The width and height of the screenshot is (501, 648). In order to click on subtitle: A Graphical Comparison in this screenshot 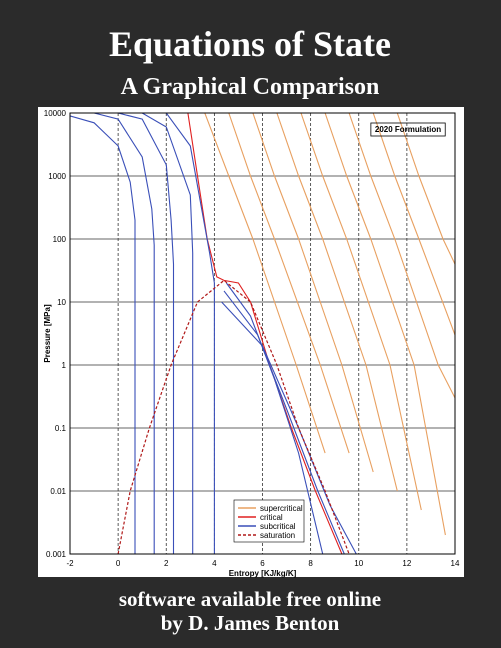, I will do `click(250, 87)`.